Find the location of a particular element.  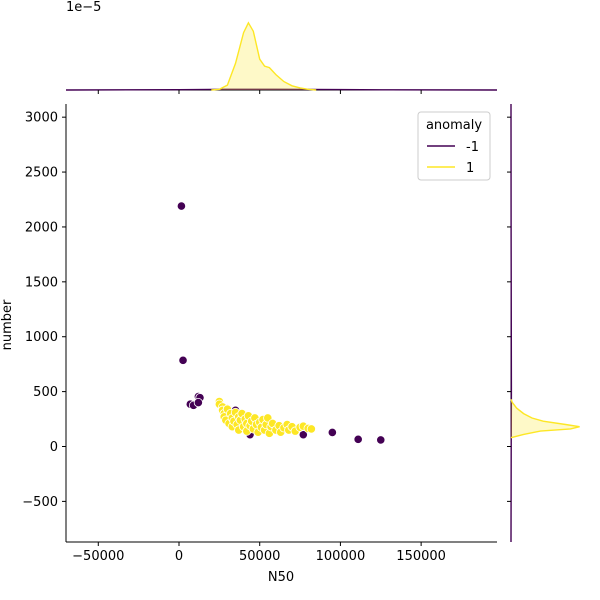

y-tick-label: 3000 is located at coordinates (41, 118).